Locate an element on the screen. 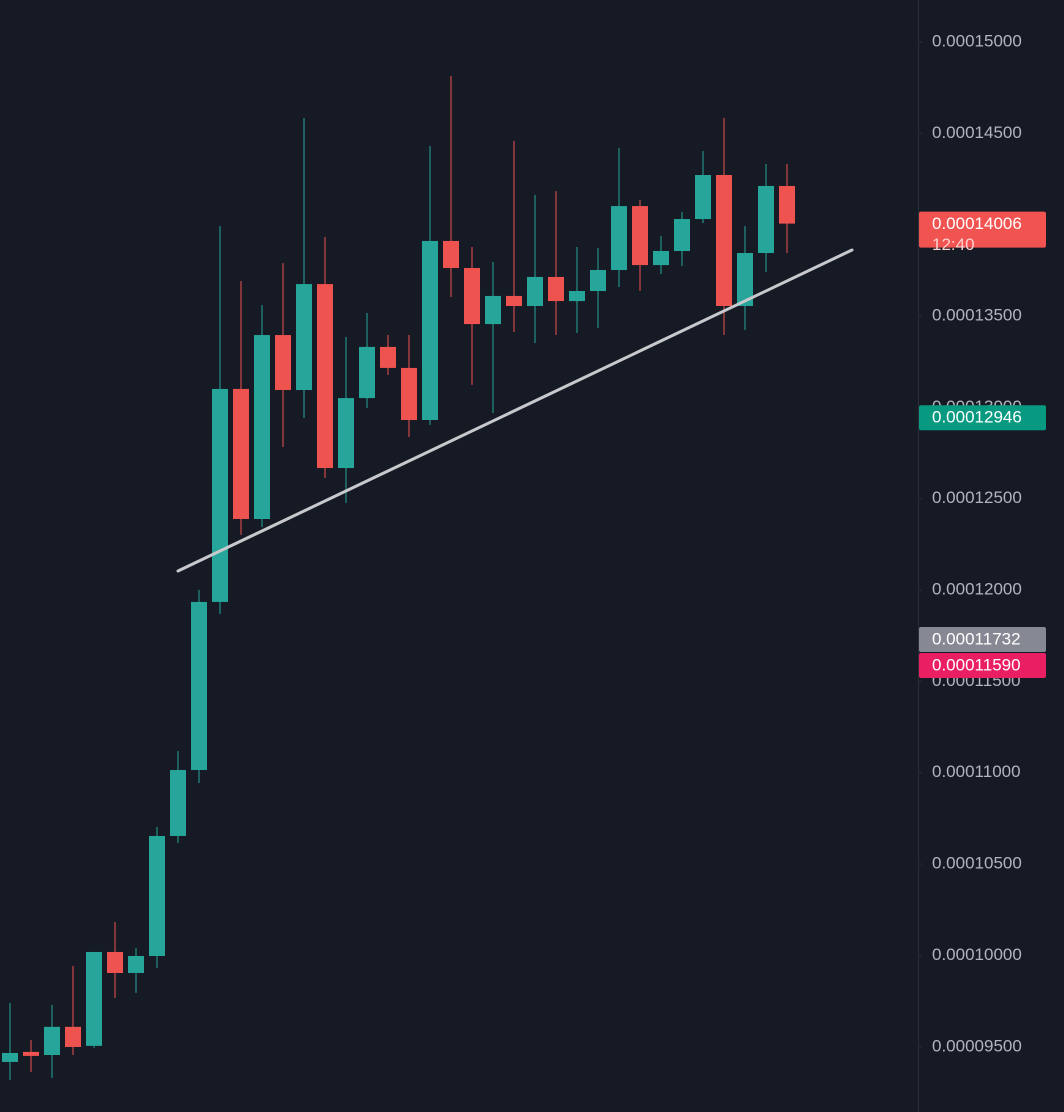 This screenshot has width=1064, height=1112. y-tick-label: 0.00014500 is located at coordinates (977, 132).